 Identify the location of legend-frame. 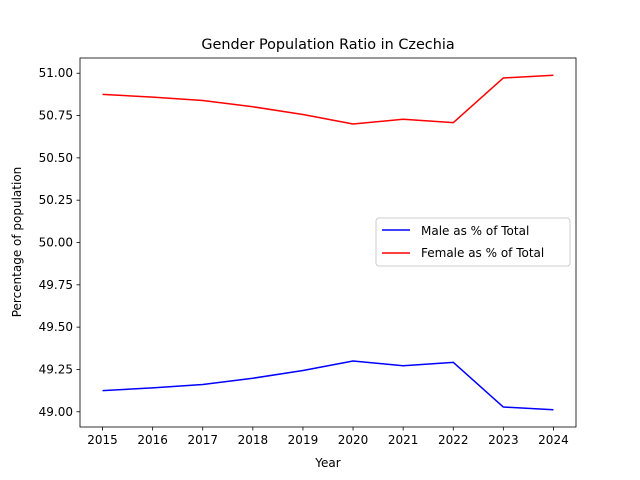
(473, 242).